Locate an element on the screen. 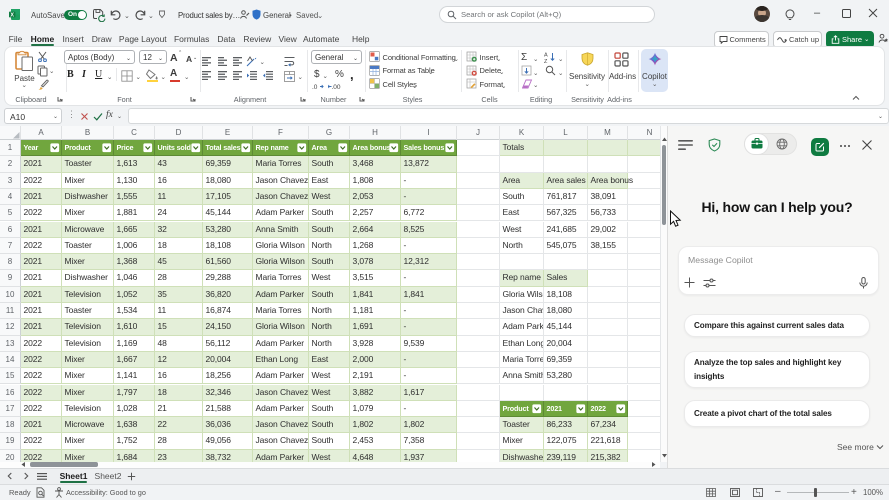 Image resolution: width=889 pixels, height=500 pixels. svg-text: .00 is located at coordinates (336, 87).